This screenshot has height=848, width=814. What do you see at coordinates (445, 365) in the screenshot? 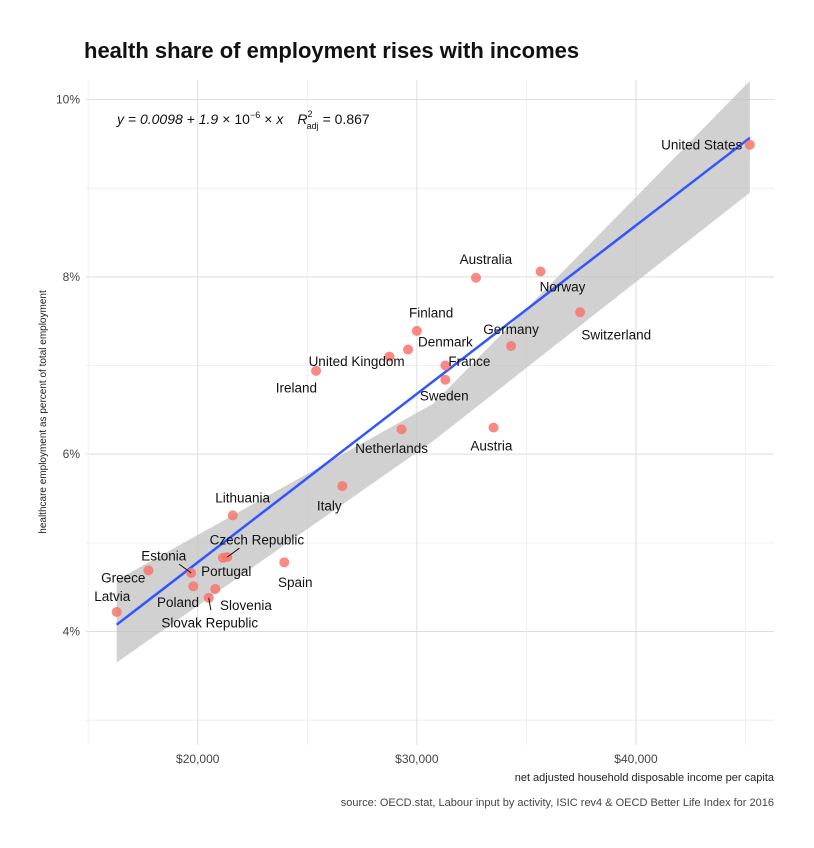
I see `point-france` at bounding box center [445, 365].